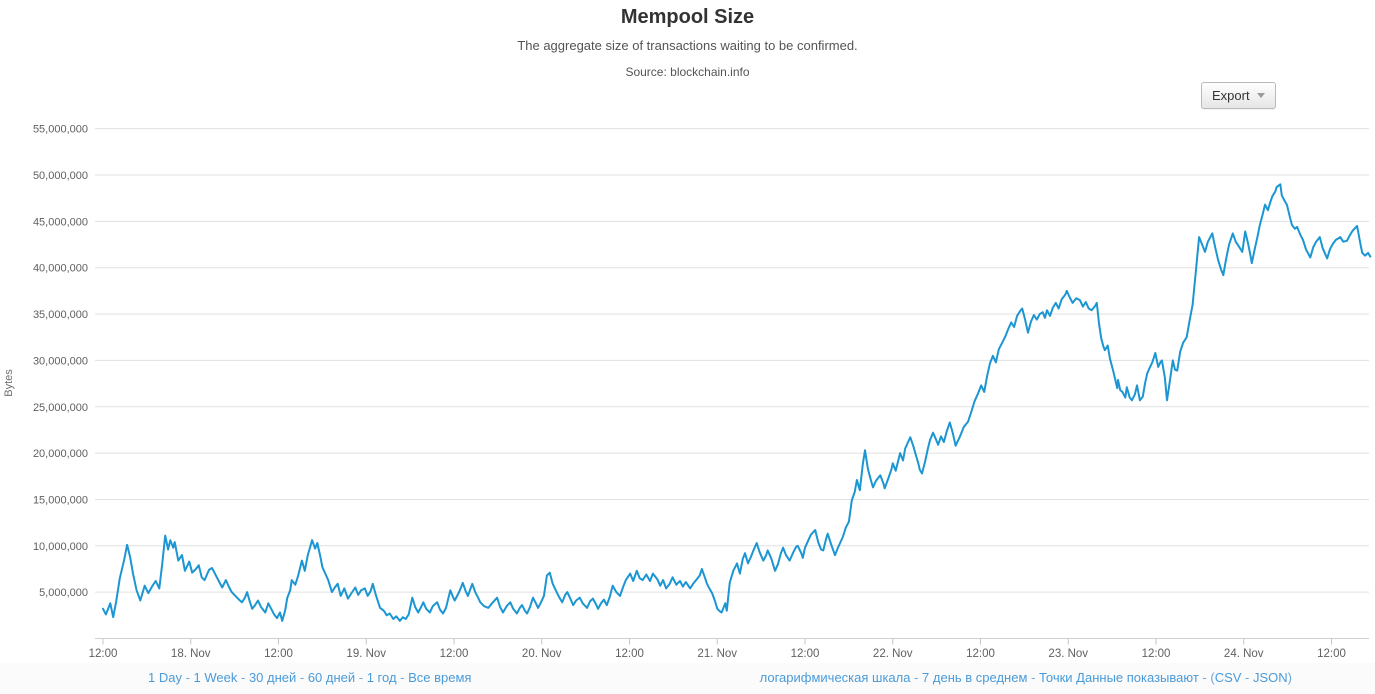 The height and width of the screenshot is (694, 1375). What do you see at coordinates (9, 383) in the screenshot?
I see `y-axis-title: Bytes` at bounding box center [9, 383].